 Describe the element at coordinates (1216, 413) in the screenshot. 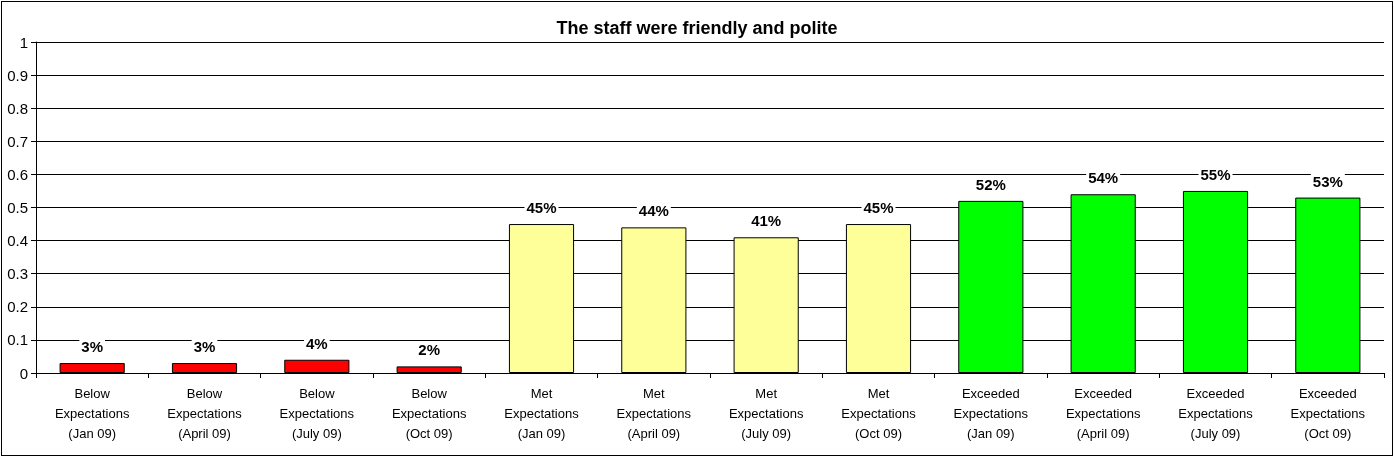

I see `x-tick-label: Exceeded Expectations (July 09)` at that location.